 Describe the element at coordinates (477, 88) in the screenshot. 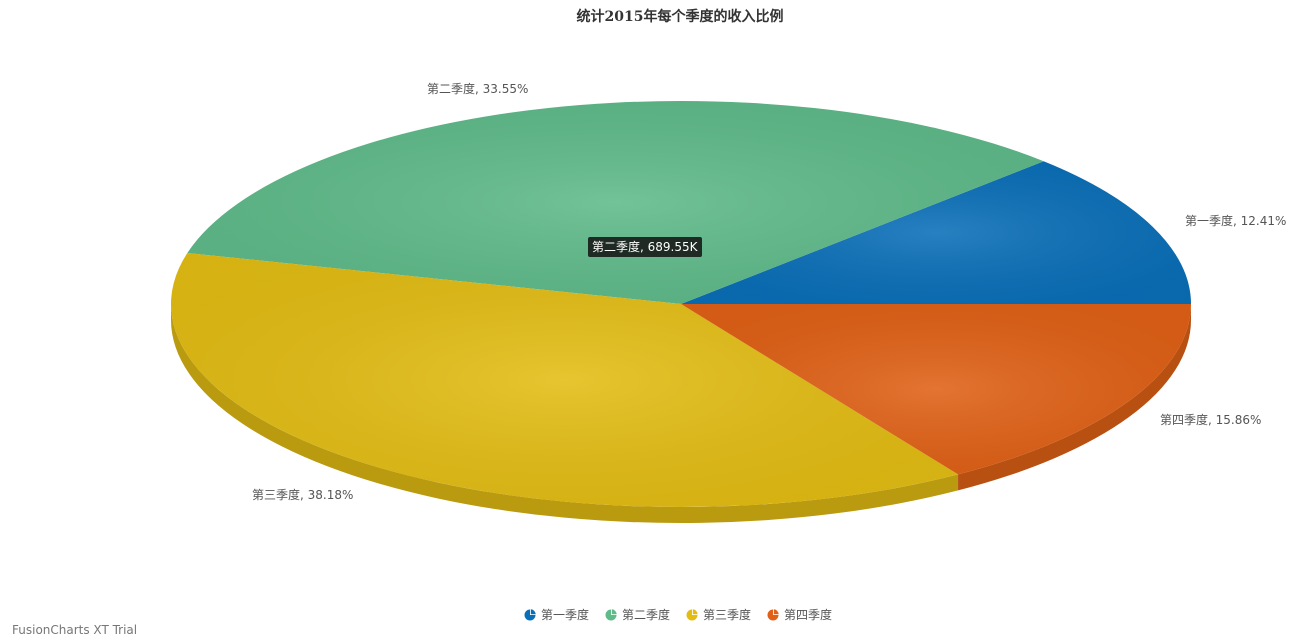

I see `slice-label-2: 第二季度, 33.55%` at that location.